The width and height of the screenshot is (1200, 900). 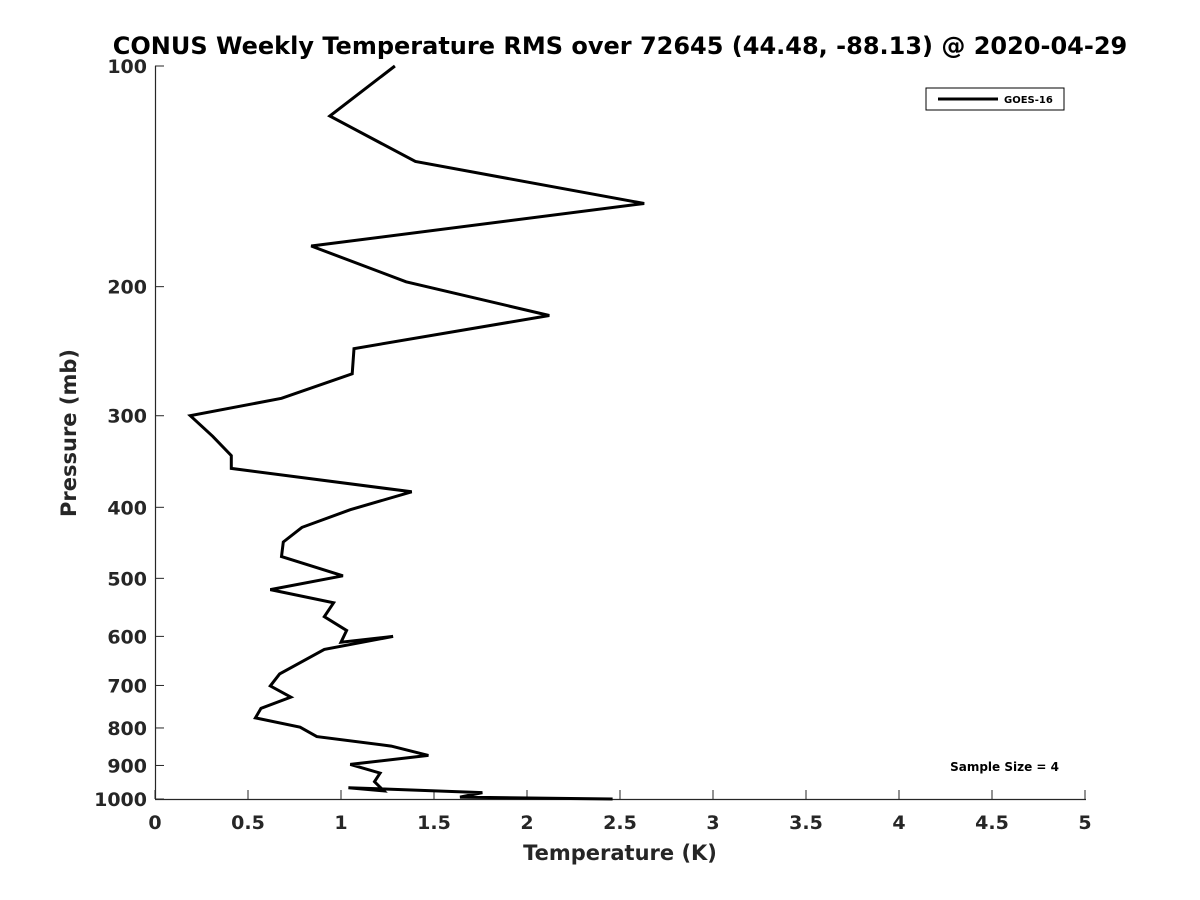 I want to click on y-tick-label: 400, so click(x=127, y=508).